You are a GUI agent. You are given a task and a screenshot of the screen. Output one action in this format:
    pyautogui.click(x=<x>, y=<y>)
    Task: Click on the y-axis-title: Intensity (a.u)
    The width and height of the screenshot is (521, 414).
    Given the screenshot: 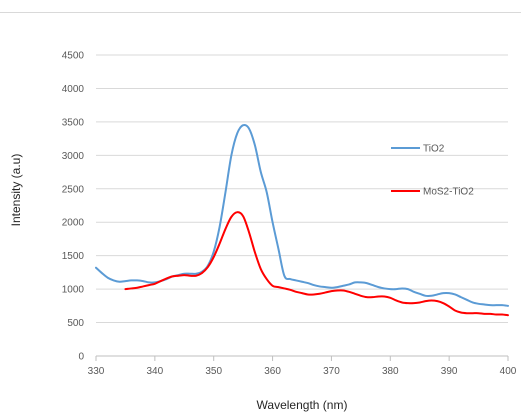 What is the action you would take?
    pyautogui.click(x=16, y=190)
    